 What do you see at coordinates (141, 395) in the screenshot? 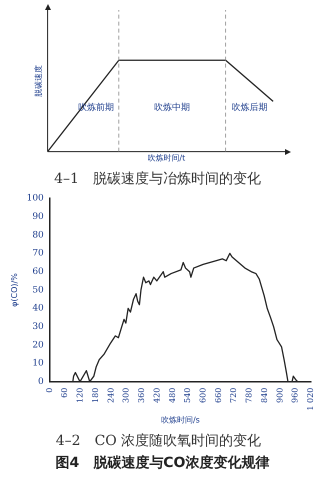
I see `x-tick-label: 360` at bounding box center [141, 395].